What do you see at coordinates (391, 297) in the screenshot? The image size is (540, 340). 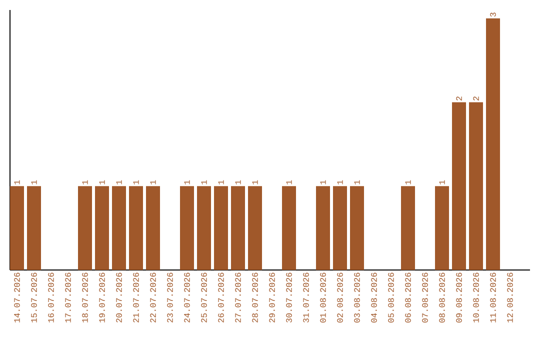 I see `x-tick-label: 05.08.2026` at bounding box center [391, 297].